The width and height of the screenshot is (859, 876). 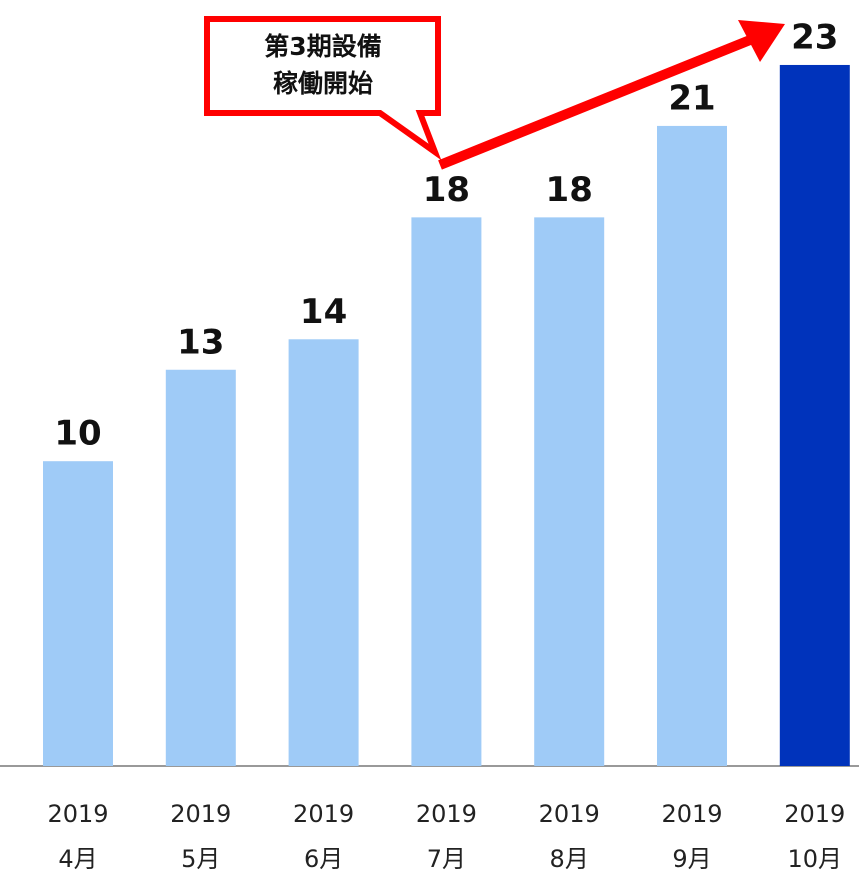 I want to click on trend-arrowhead, so click(x=761, y=41).